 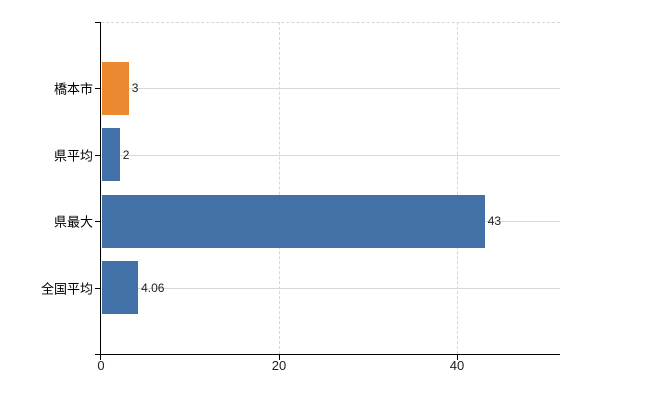 I want to click on category-label: 橋本市, so click(x=73, y=89).